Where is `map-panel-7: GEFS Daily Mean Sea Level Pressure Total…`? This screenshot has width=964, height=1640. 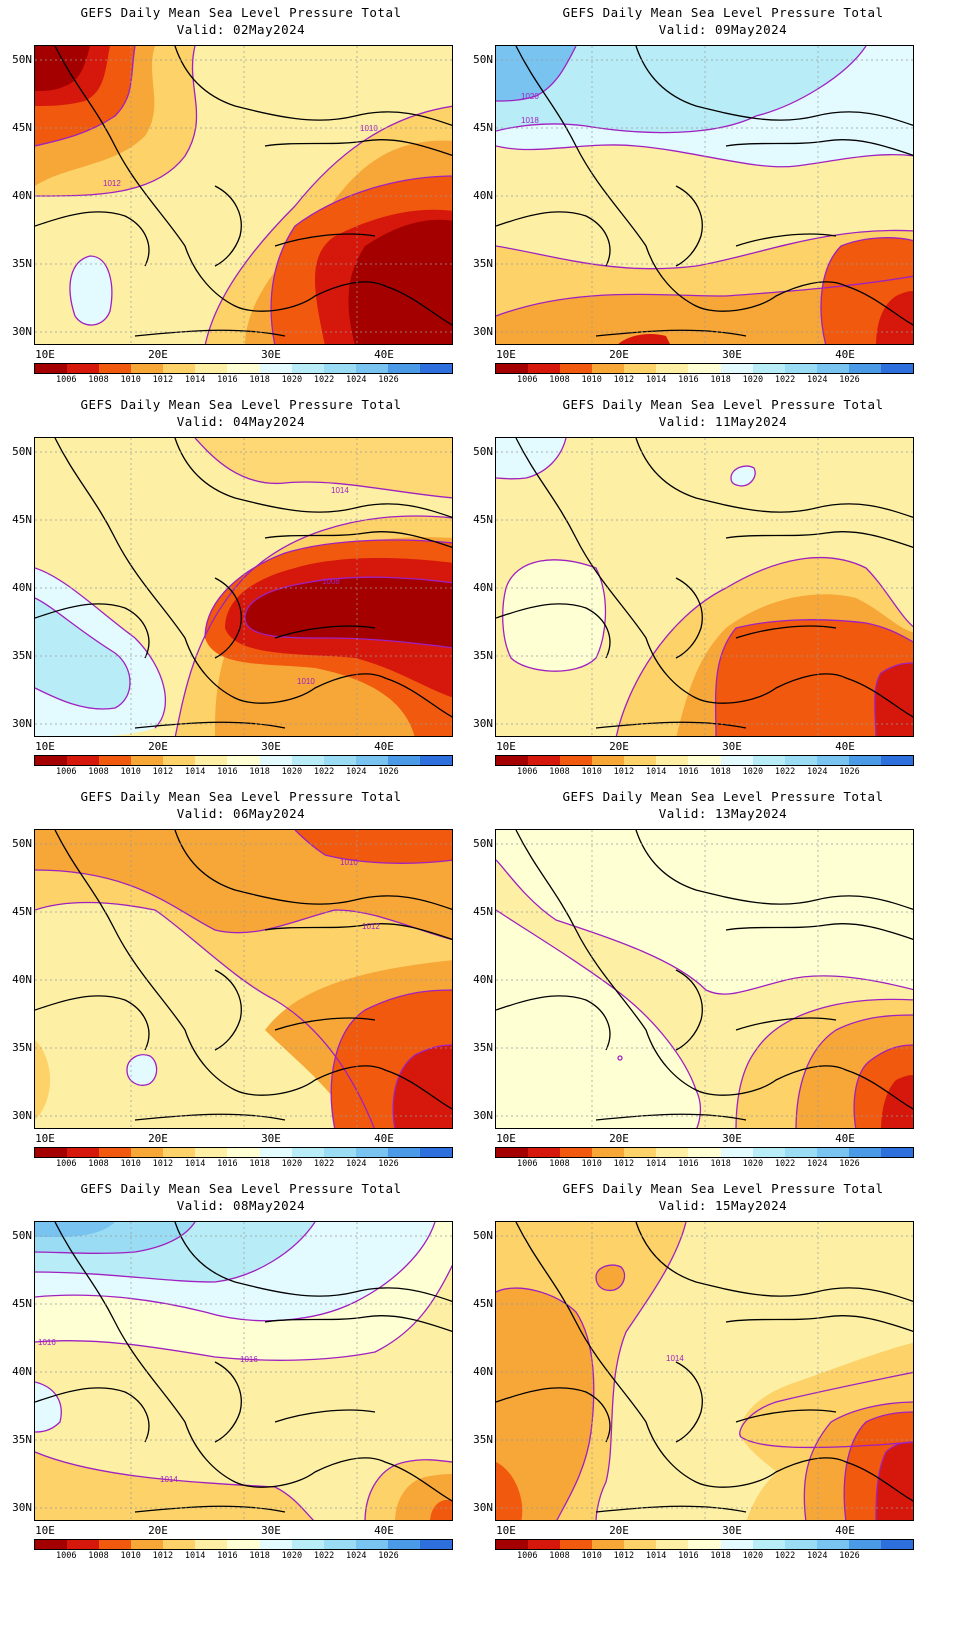 map-panel-7: GEFS Daily Mean Sea Level Pressure Total… is located at coordinates (241, 1381).